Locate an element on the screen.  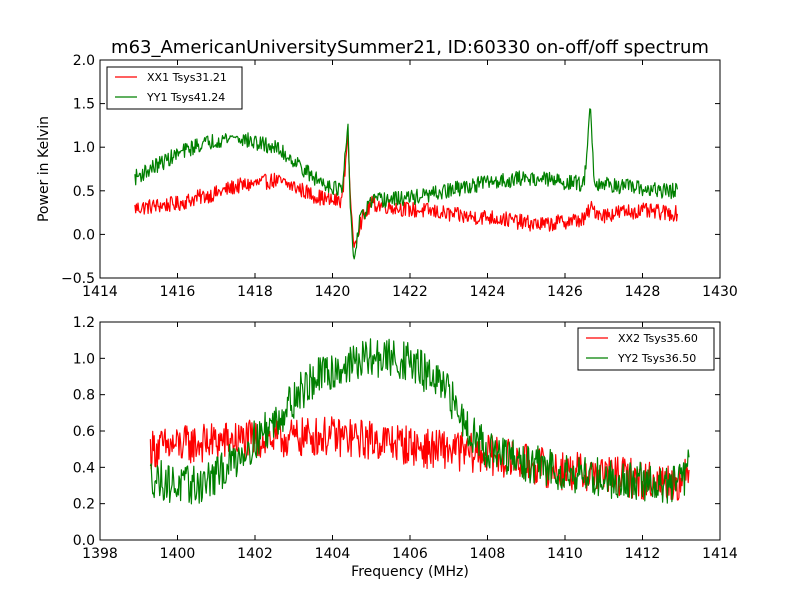
x-tick-label: 1428 is located at coordinates (643, 292).